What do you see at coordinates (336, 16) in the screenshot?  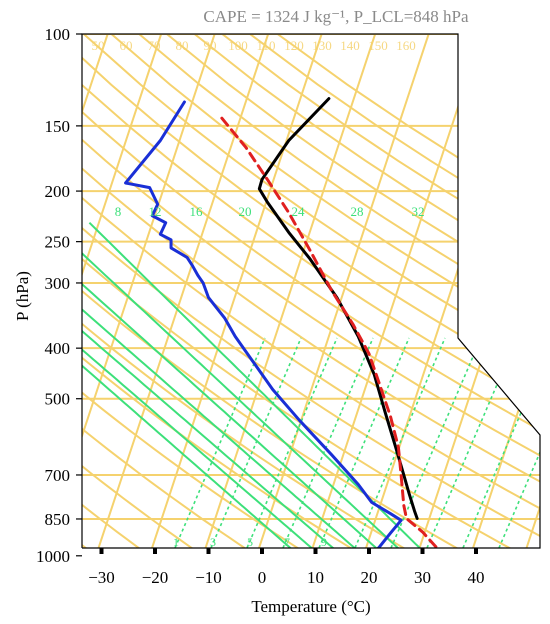 I see `chart-title: CAPE = 1324 J kg⁻¹, P_LCL=848 hPa` at bounding box center [336, 16].